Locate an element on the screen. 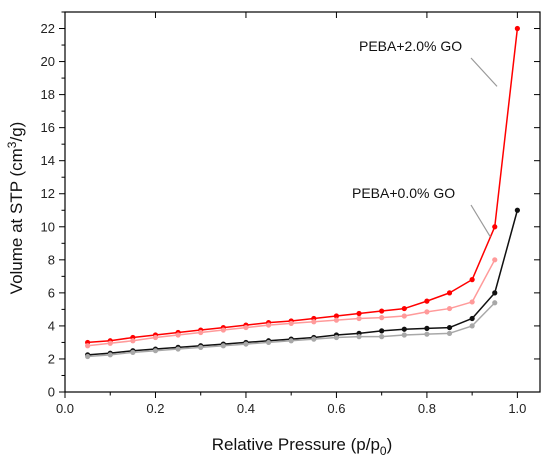 The image size is (554, 463). x-tick-label: 0.4 is located at coordinates (246, 408).